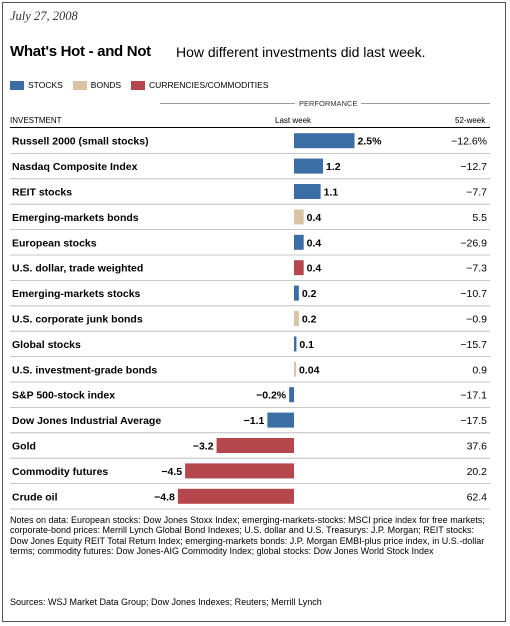  What do you see at coordinates (309, 166) in the screenshot?
I see `bar-nasdaq-composite-index` at bounding box center [309, 166].